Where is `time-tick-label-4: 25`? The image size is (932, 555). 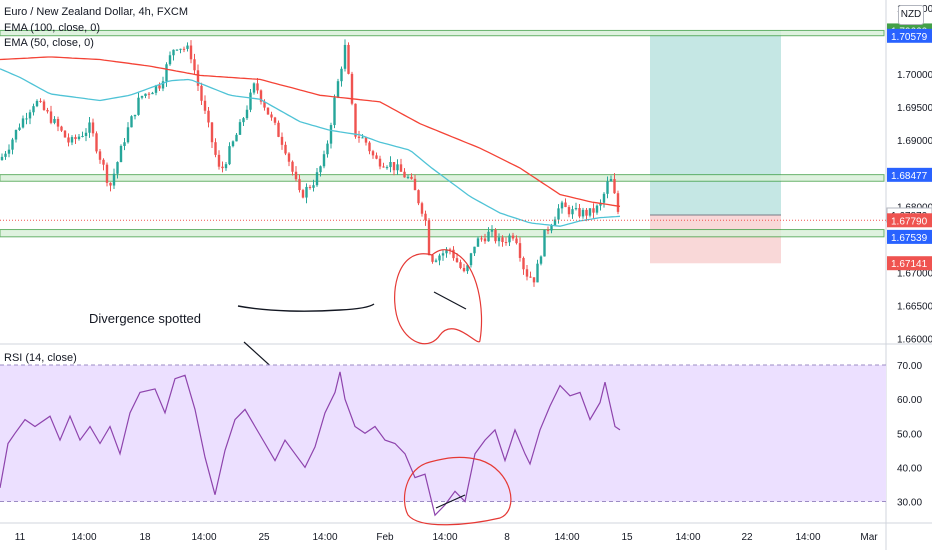 time-tick-label-4: 25 is located at coordinates (264, 537).